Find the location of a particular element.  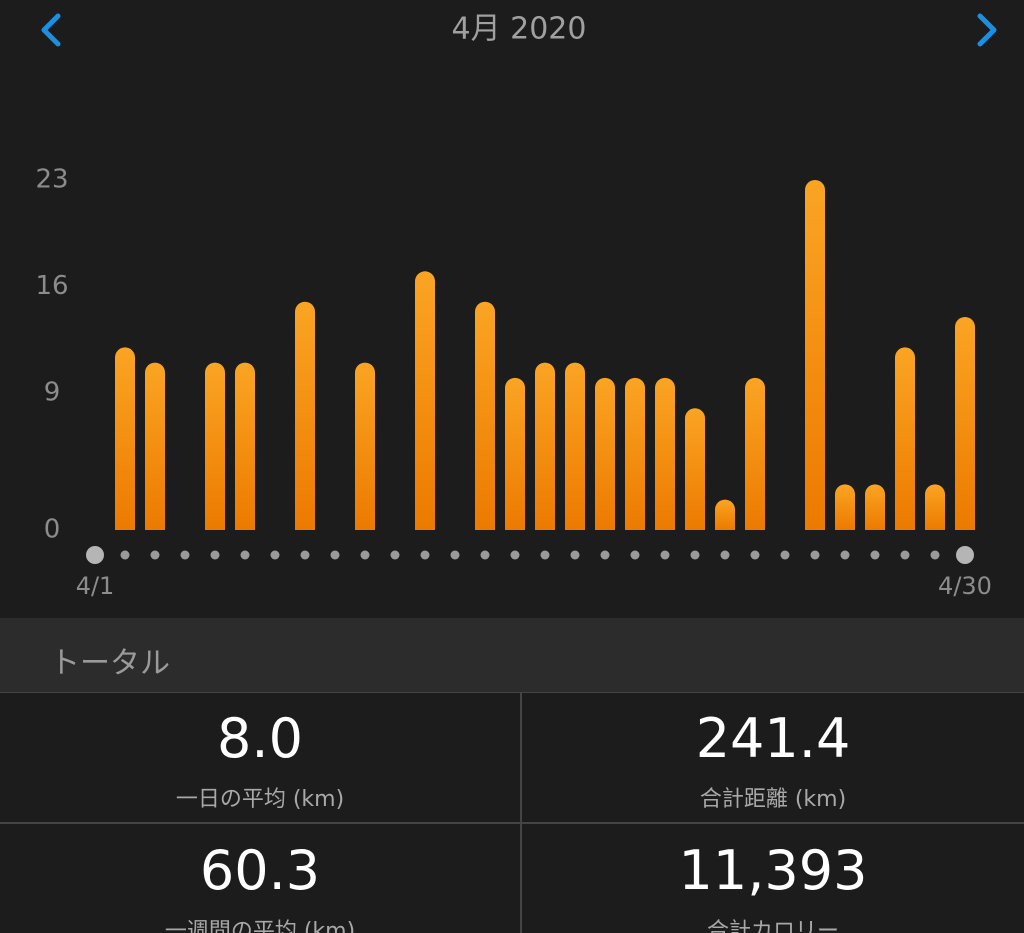

stat-cell: 11,393 合計カロリー is located at coordinates (773, 879).